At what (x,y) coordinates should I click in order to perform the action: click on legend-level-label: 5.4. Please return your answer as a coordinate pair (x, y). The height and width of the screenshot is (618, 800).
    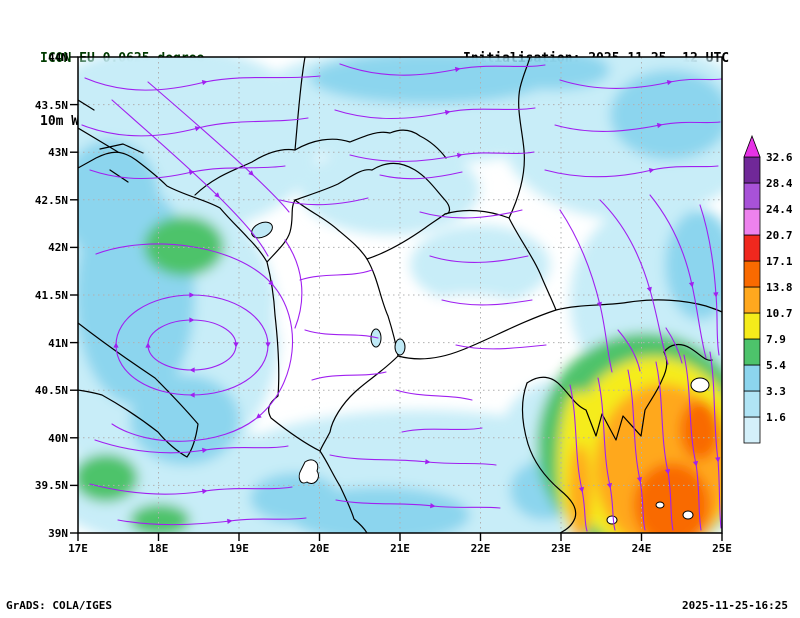
    Looking at the image, I should click on (776, 365).